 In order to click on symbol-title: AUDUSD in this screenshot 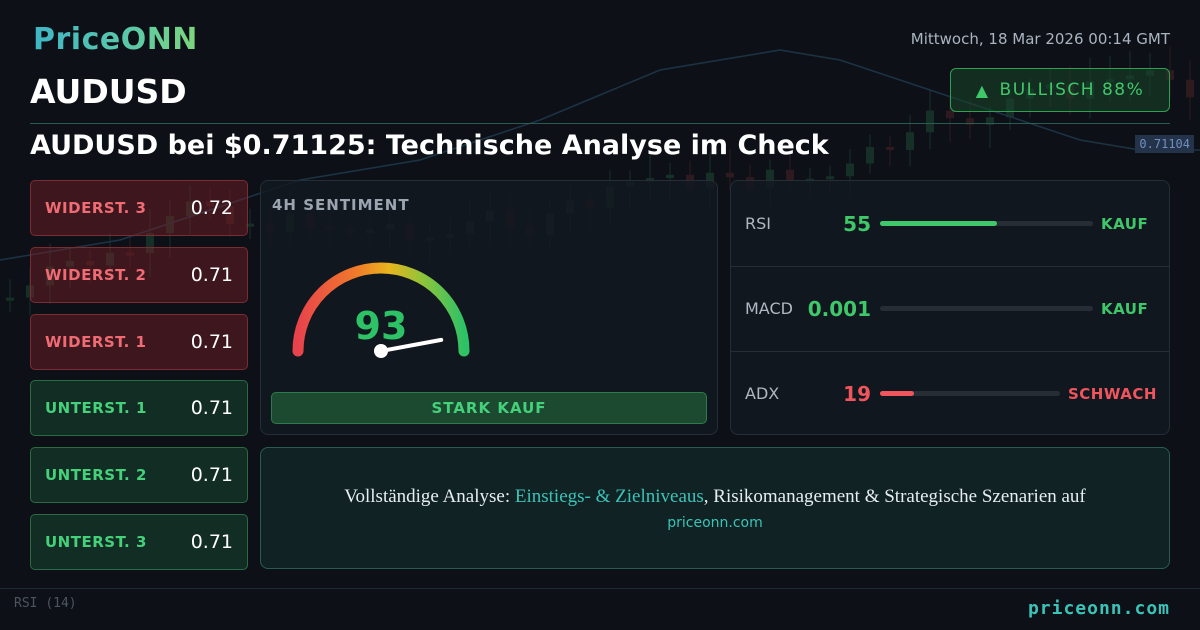, I will do `click(108, 91)`.